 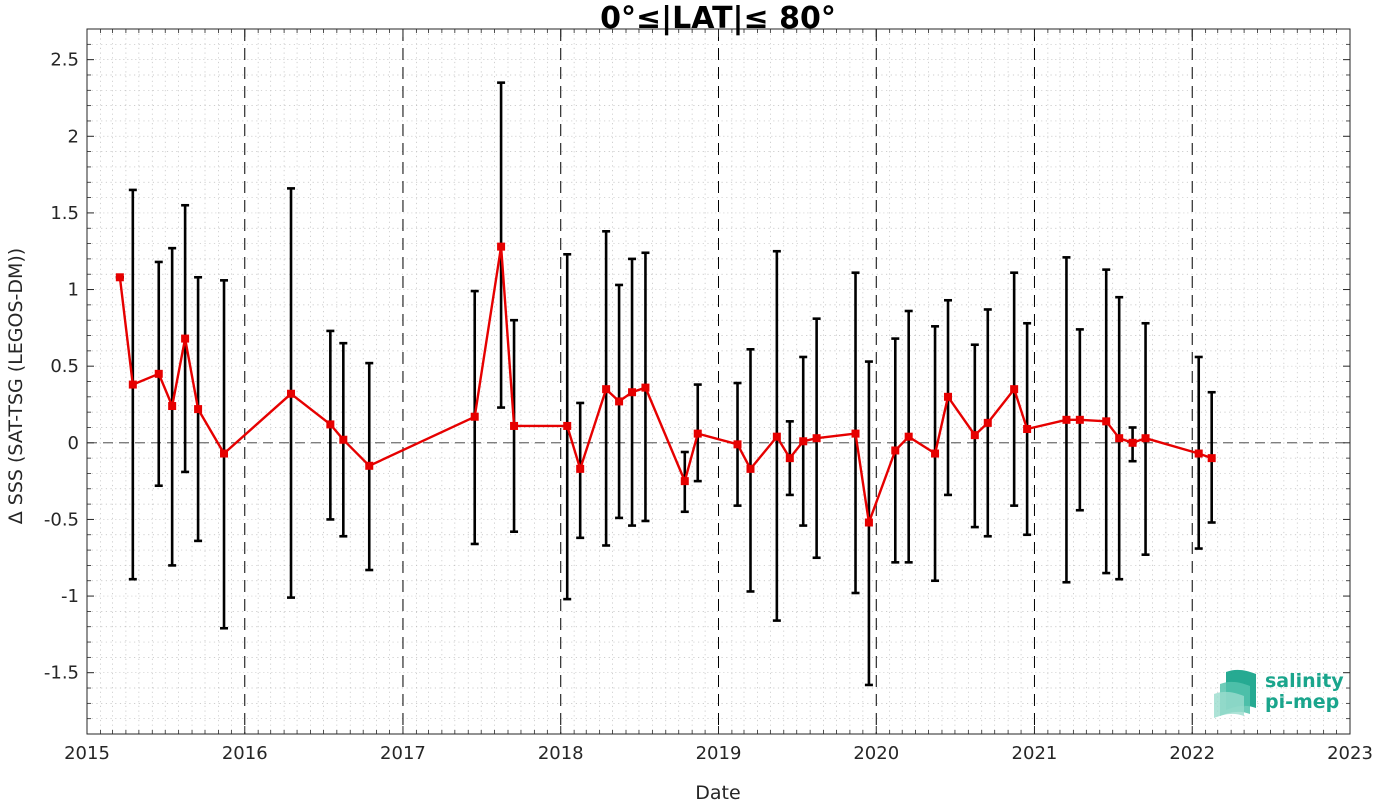 I want to click on y-tick-labels: -1.5 -1 -0.5 0 0.5 1 1.5 2 2.5, so click(x=61, y=367).